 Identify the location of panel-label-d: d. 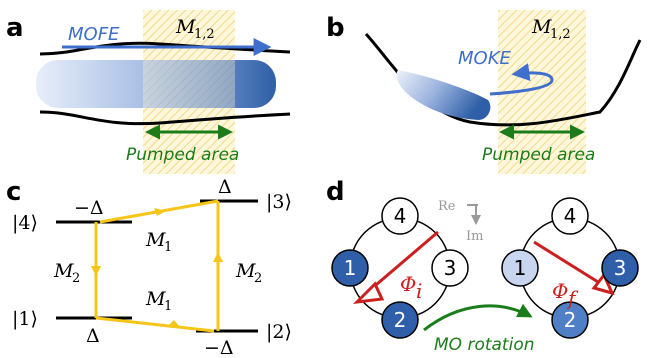
(335, 192).